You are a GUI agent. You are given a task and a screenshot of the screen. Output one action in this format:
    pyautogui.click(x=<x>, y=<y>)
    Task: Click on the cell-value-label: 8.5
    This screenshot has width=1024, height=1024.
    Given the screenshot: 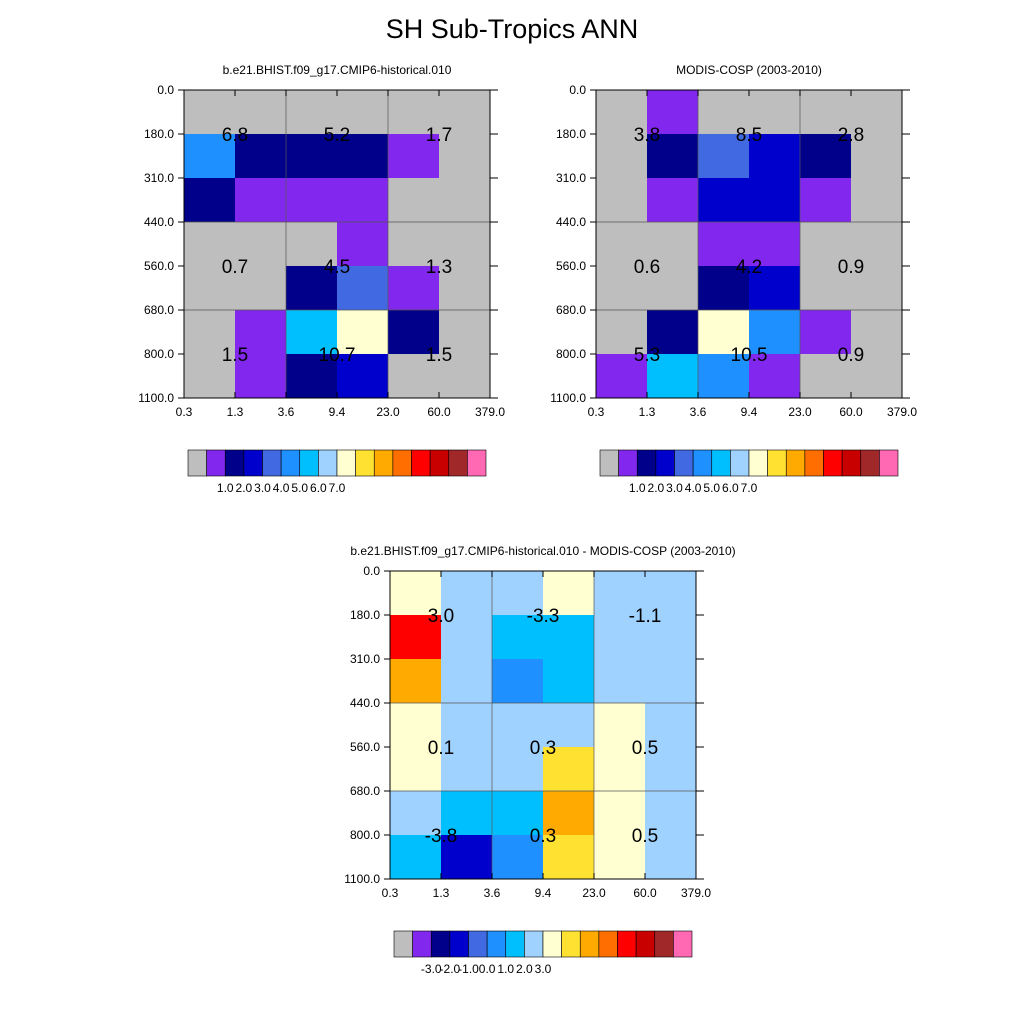 What is the action you would take?
    pyautogui.click(x=749, y=135)
    